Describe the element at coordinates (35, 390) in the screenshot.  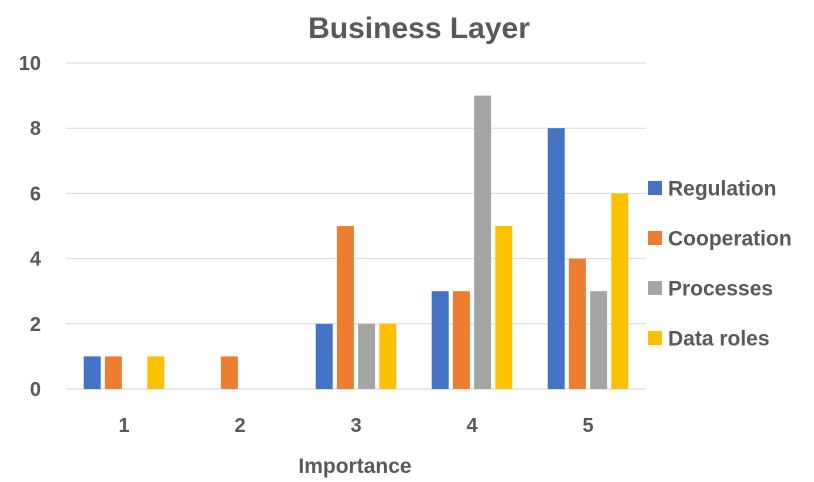
I see `y-tick-label: 0` at that location.